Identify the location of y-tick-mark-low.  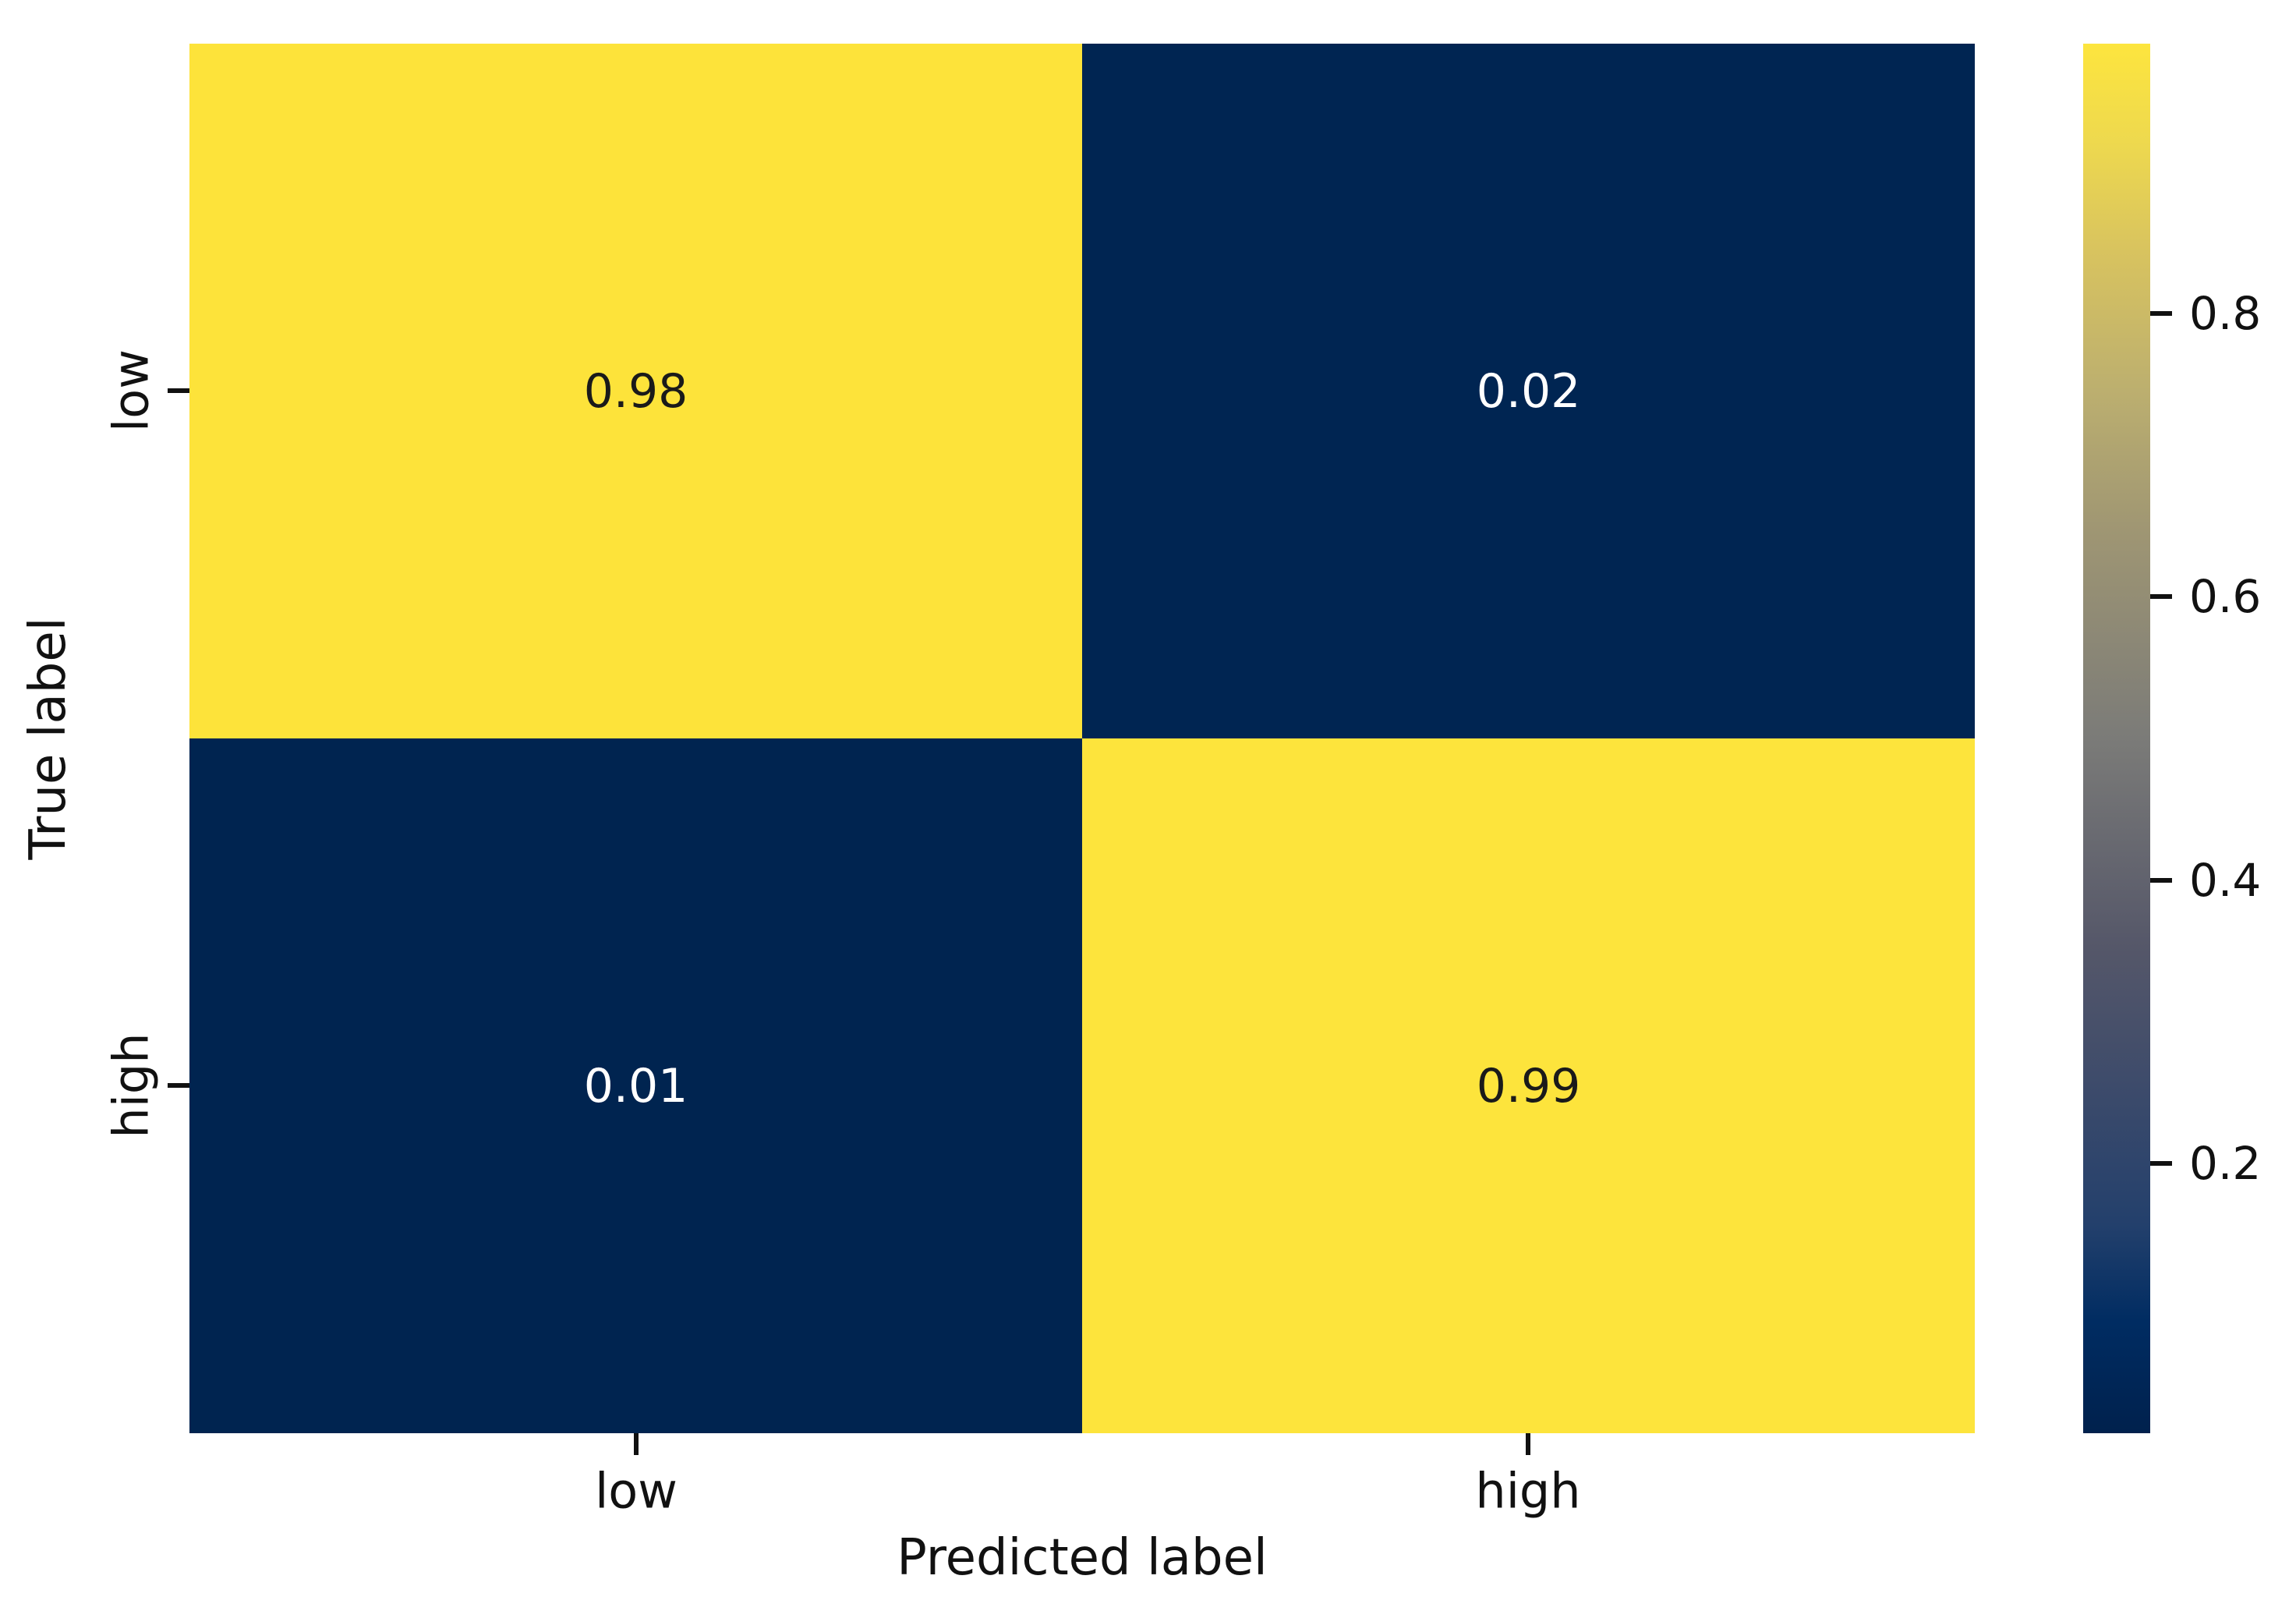
(178, 390).